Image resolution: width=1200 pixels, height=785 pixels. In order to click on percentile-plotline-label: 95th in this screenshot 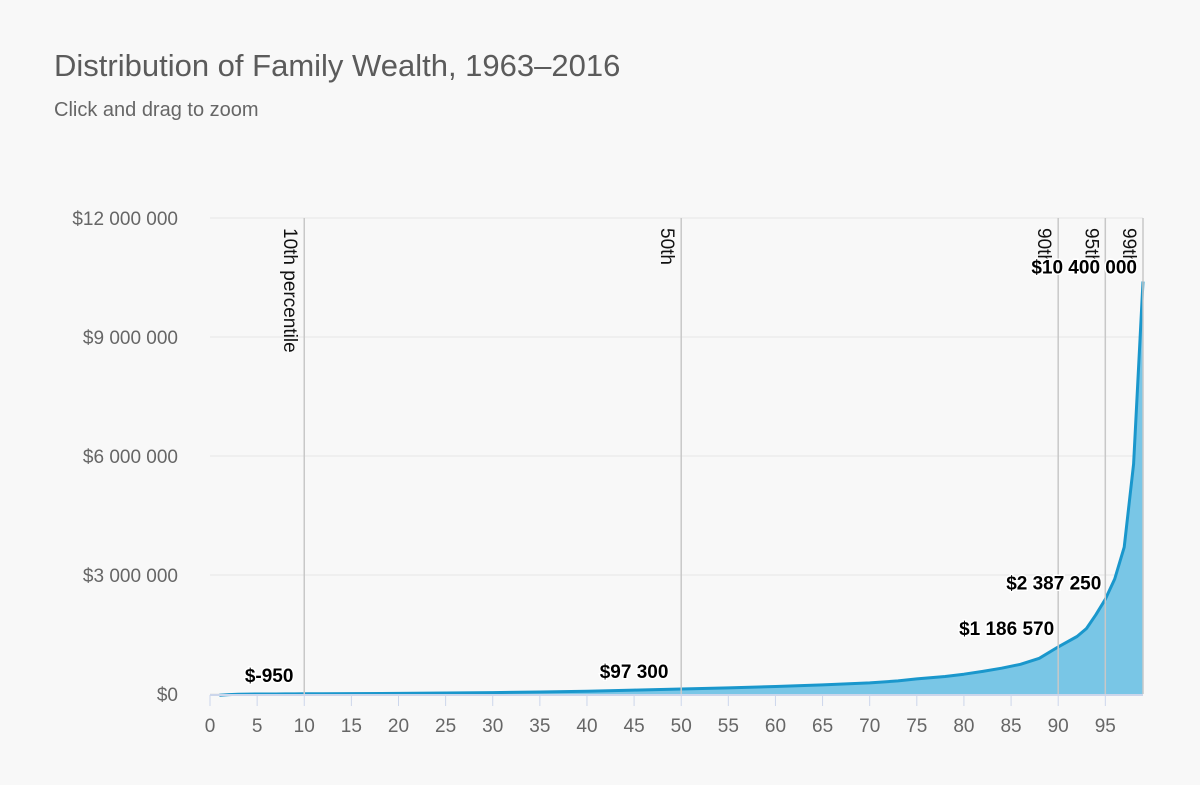, I will do `click(1090, 246)`.